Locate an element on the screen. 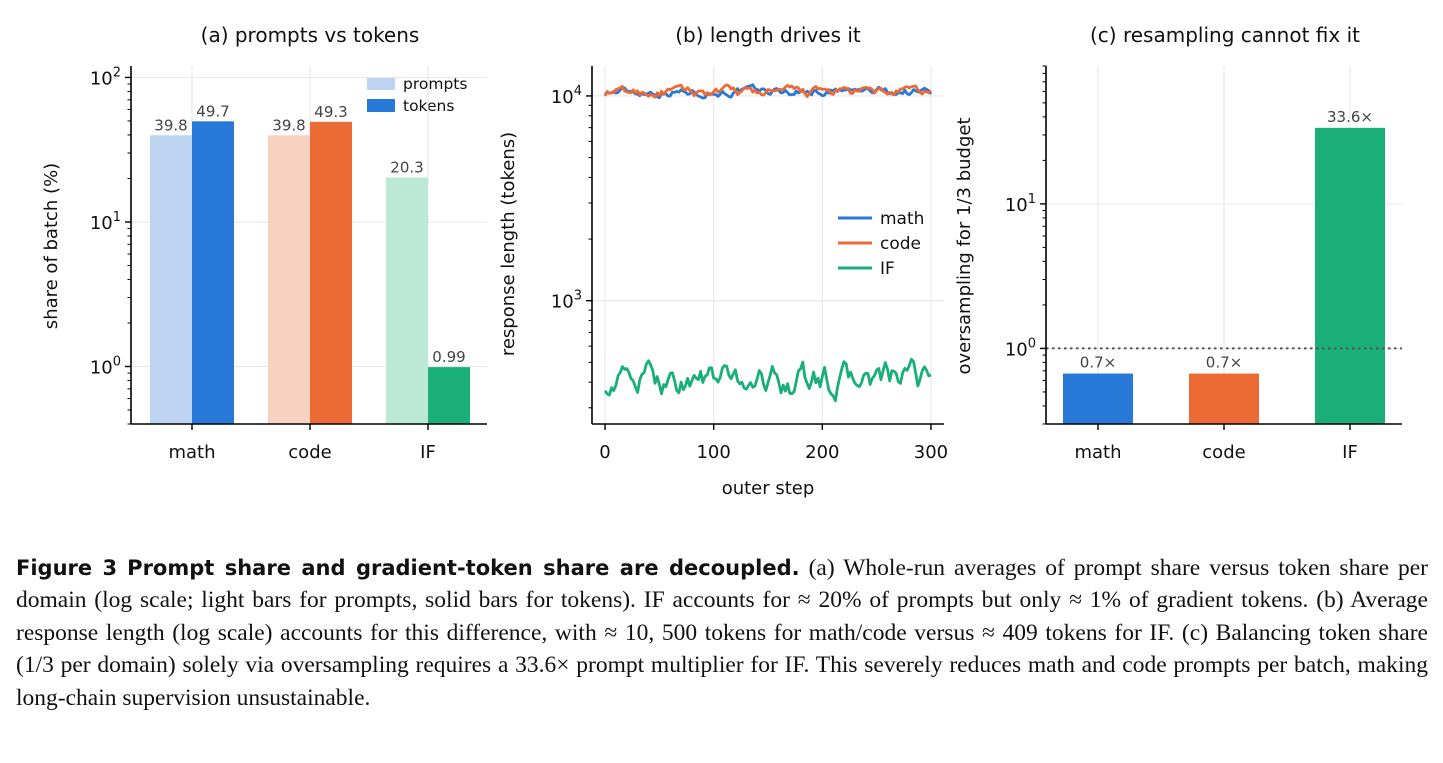 The image size is (1443, 763). bar-label-oversampling-IF: 33.6× is located at coordinates (1350, 117).